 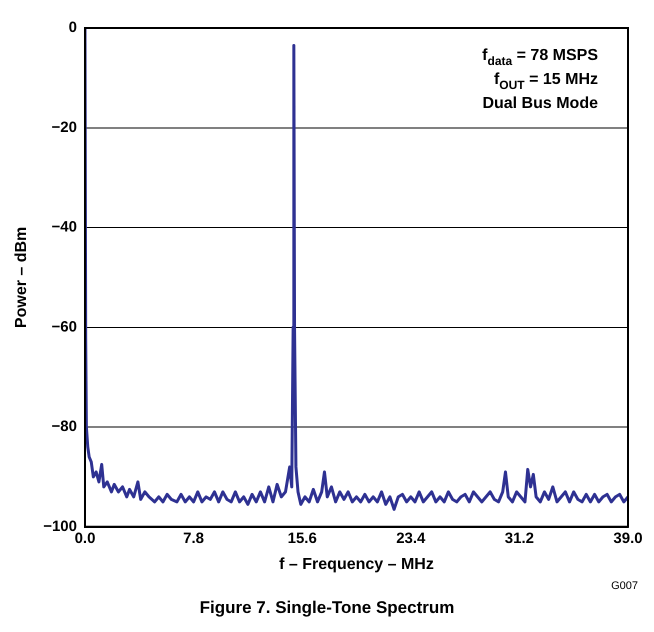 What do you see at coordinates (519, 538) in the screenshot?
I see `x-tick-label: 31.2` at bounding box center [519, 538].